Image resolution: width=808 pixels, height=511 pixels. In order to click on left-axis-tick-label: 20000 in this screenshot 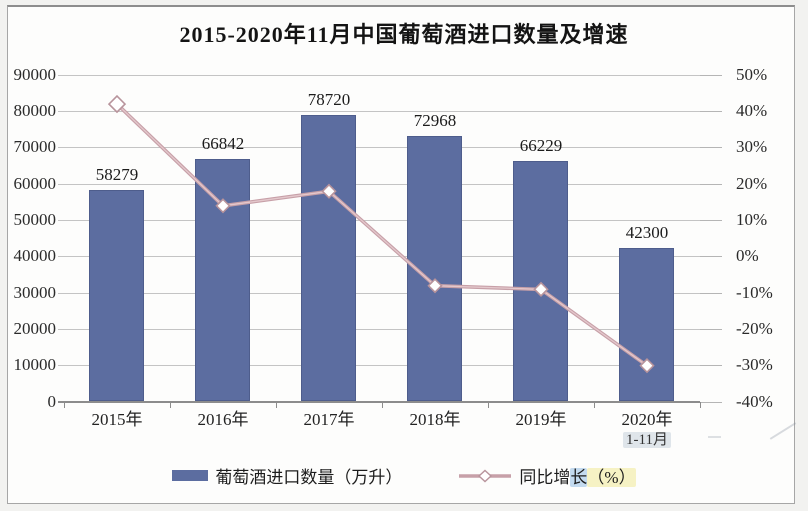, I will do `click(35, 328)`.